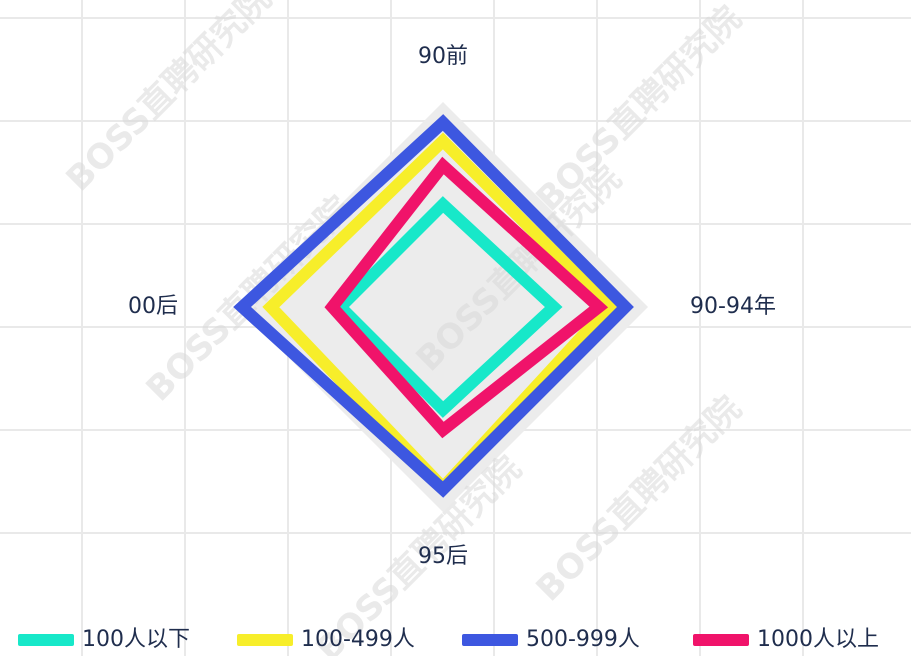  What do you see at coordinates (818, 639) in the screenshot?
I see `legend-label: 1000人以上` at bounding box center [818, 639].